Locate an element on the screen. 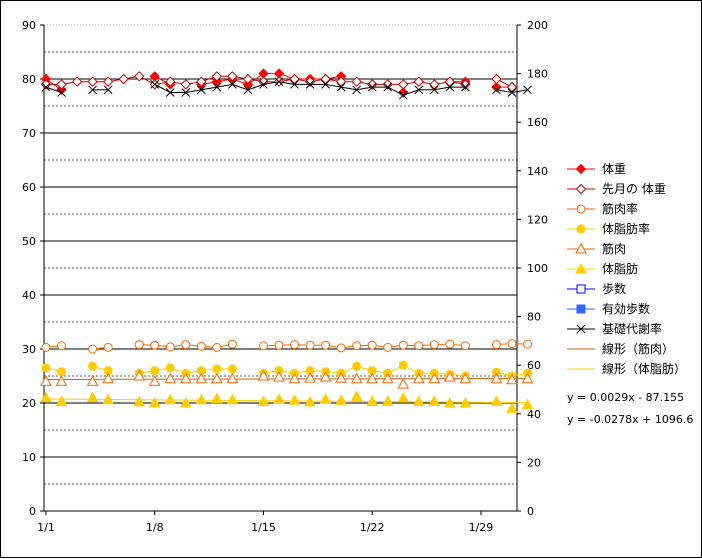  y-left-tick-label: 10 is located at coordinates (29, 457).